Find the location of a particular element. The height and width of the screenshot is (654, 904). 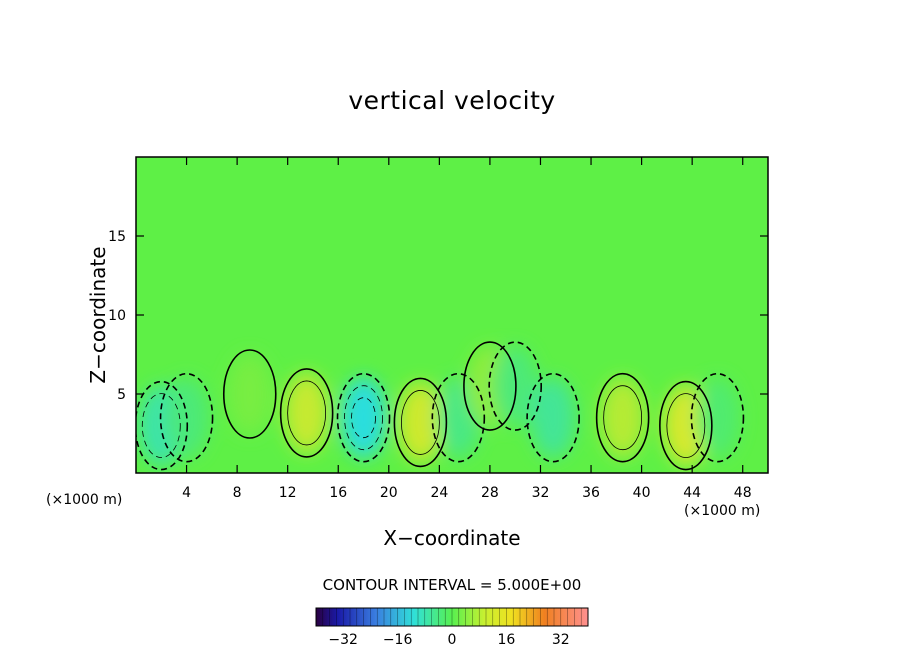

colorbar-tick-label: −32 is located at coordinates (343, 640).